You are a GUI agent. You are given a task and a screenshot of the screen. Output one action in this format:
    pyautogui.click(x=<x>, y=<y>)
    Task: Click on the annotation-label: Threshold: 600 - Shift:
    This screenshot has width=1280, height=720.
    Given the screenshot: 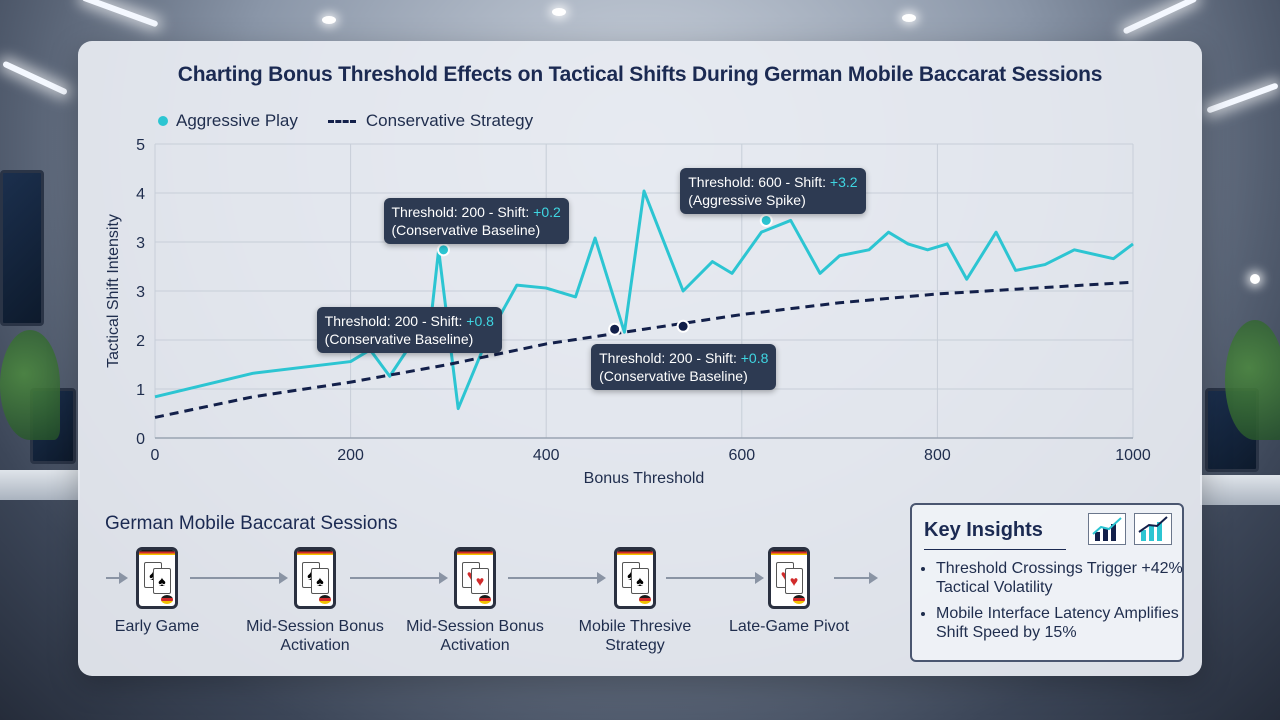 What is the action you would take?
    pyautogui.click(x=759, y=182)
    